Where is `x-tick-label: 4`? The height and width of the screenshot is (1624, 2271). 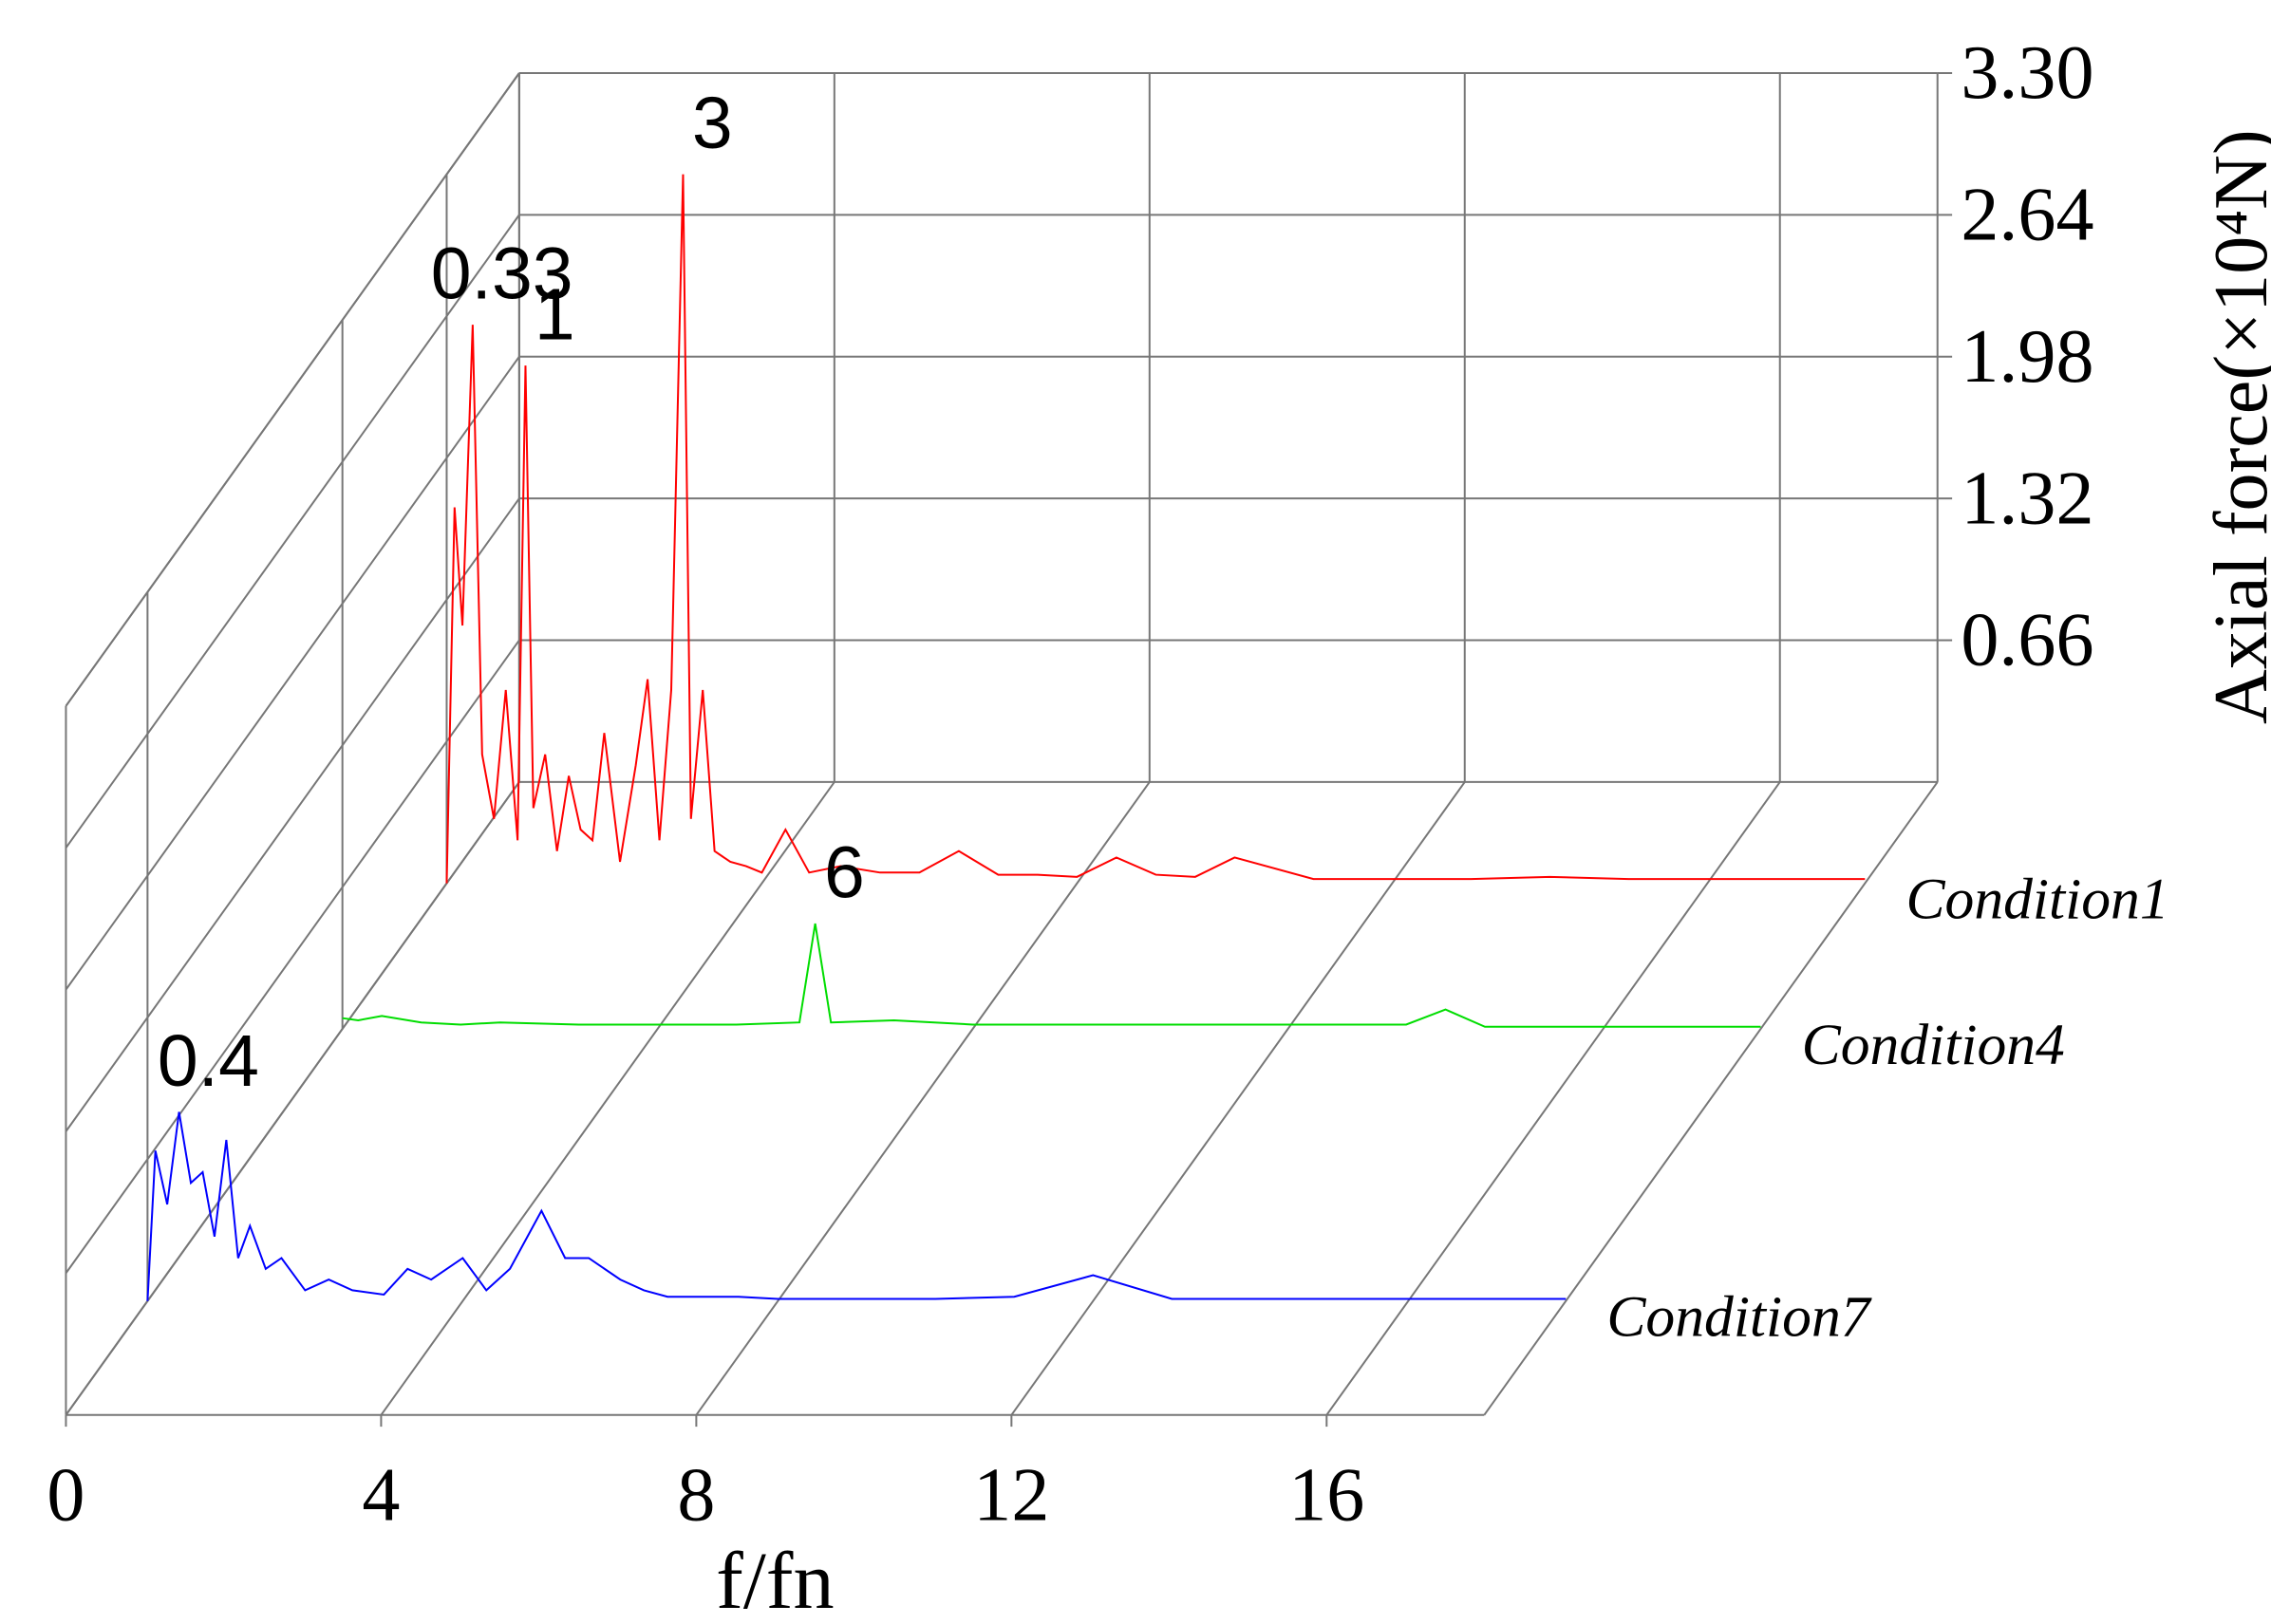 x-tick-label: 4 is located at coordinates (381, 1496).